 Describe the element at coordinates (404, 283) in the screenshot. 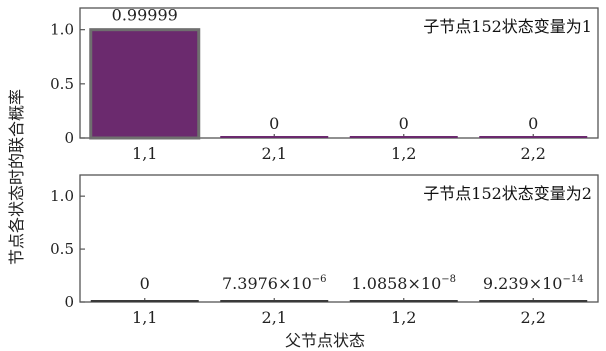

I see `data-label: 1.0858×10−8` at that location.